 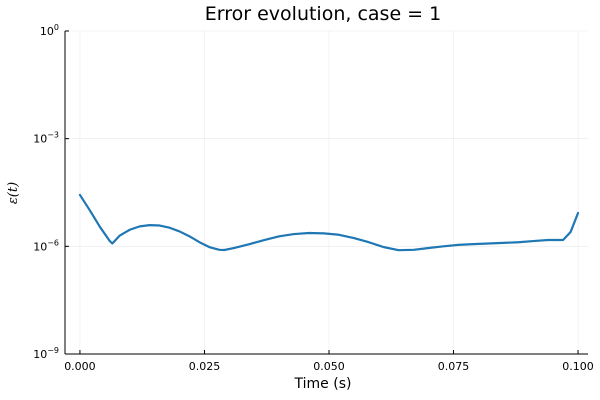 I want to click on chart-title: Error evolution, case = 1, so click(x=323, y=14).